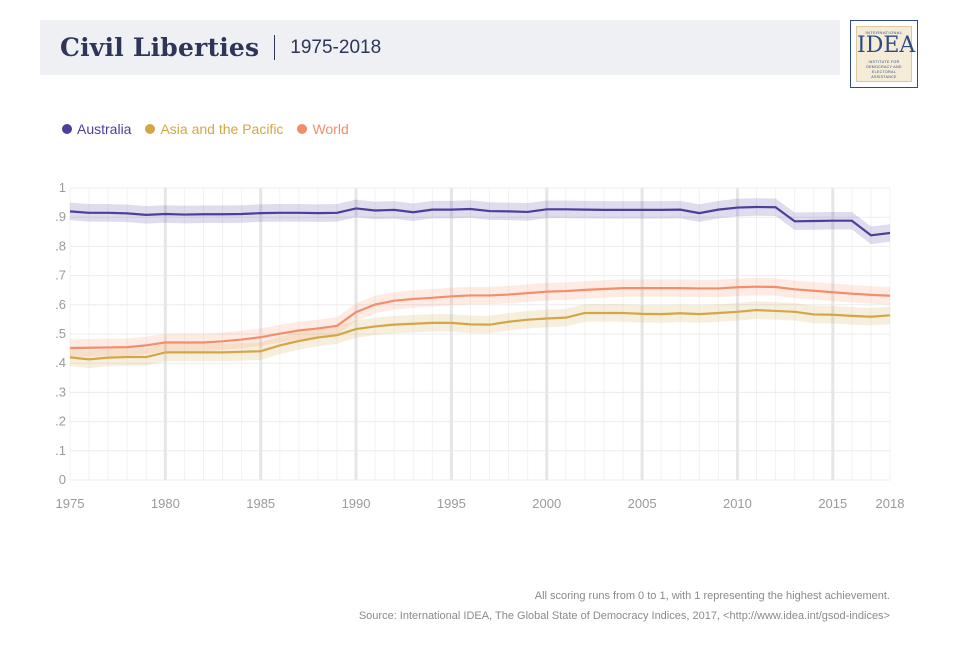  Describe the element at coordinates (70, 503) in the screenshot. I see `x-tick-label: 1975` at that location.